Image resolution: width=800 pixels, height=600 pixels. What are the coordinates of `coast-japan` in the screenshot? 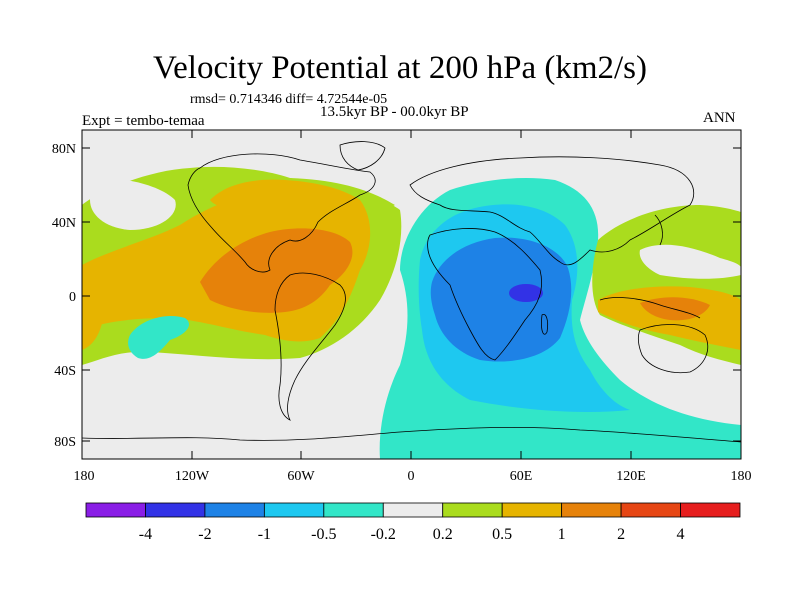 It's located at (658, 230).